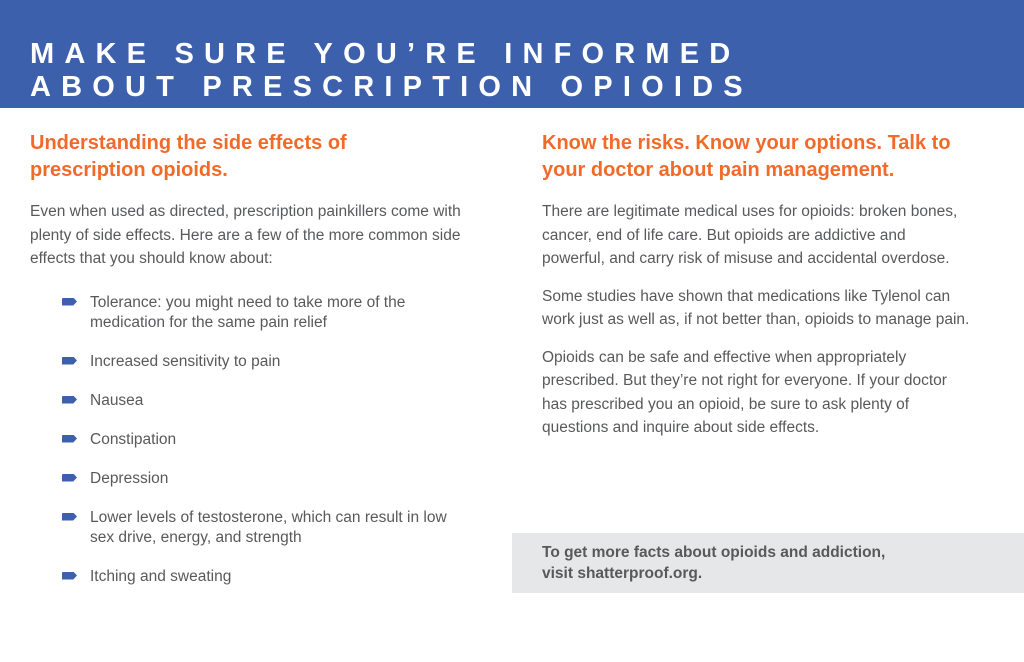  Describe the element at coordinates (133, 439) in the screenshot. I see `list-item-text: Constipation` at that location.